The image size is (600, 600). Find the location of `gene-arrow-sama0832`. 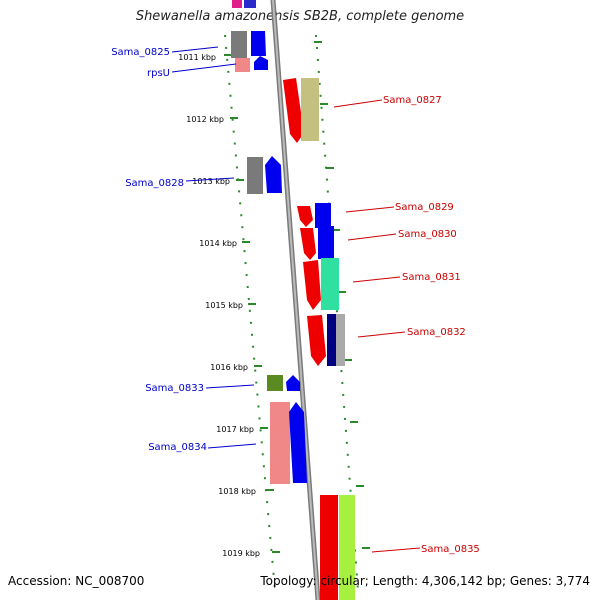

gene-arrow-sama0832 is located at coordinates (316, 340).